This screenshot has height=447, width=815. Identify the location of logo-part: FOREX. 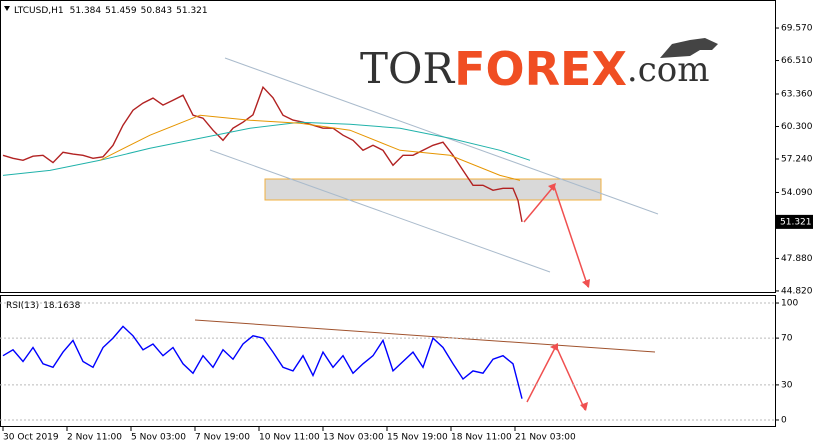
(540, 69).